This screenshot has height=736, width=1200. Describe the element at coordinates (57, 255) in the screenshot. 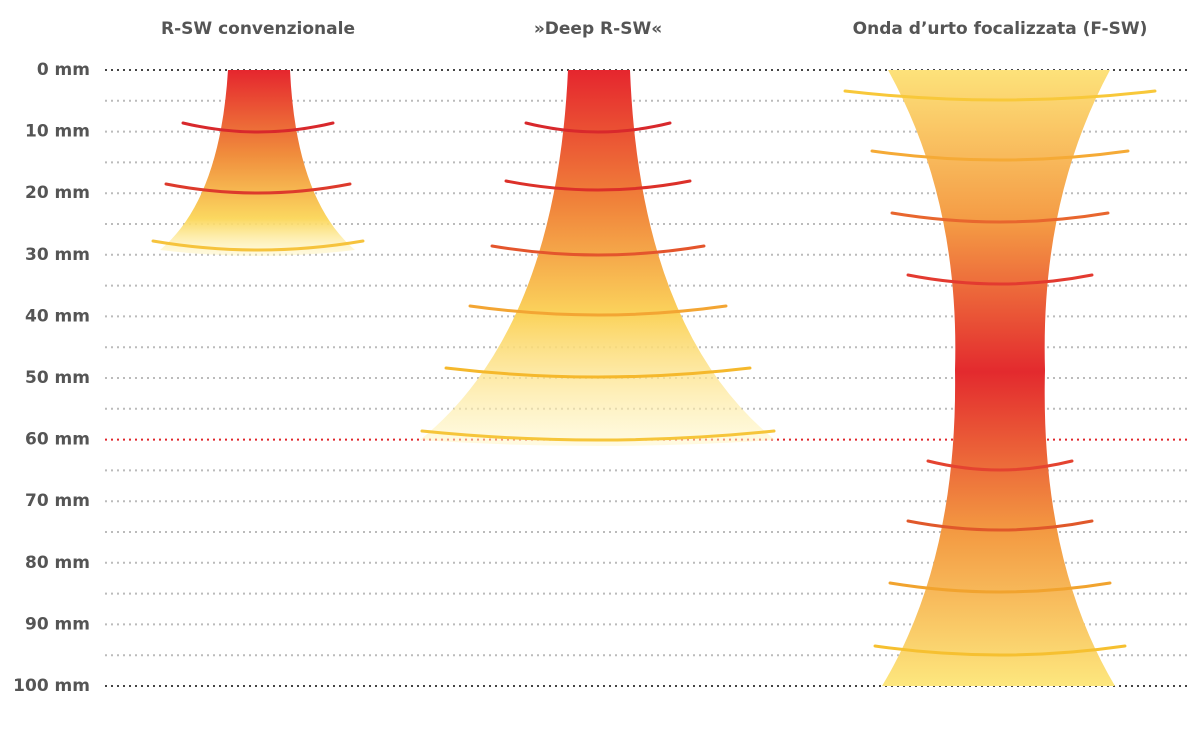

I see `depth-label: 30 mm` at that location.